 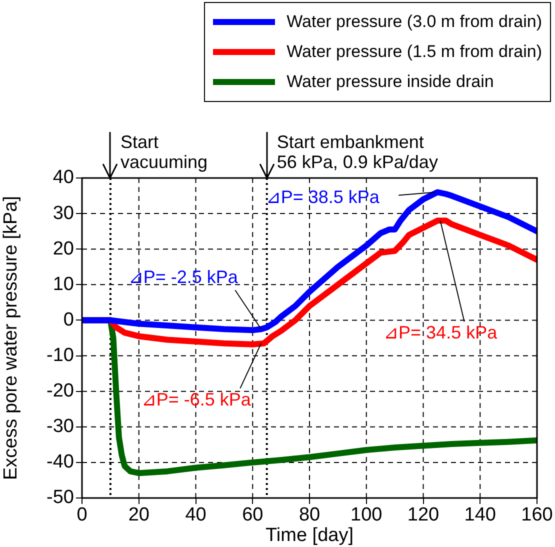 What do you see at coordinates (60, 497) in the screenshot?
I see `y-tick-label: -50` at bounding box center [60, 497].